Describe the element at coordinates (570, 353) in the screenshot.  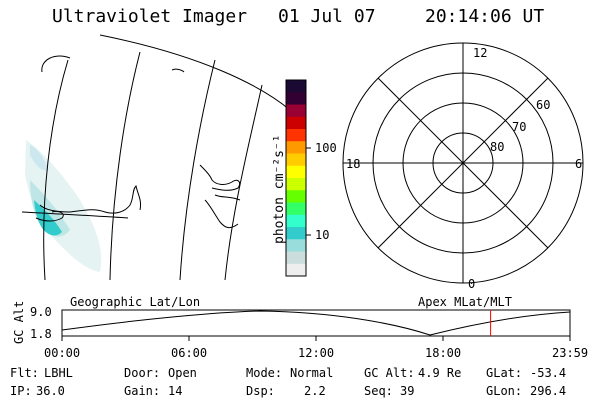
I see `time-tick-2359: 23:59` at that location.